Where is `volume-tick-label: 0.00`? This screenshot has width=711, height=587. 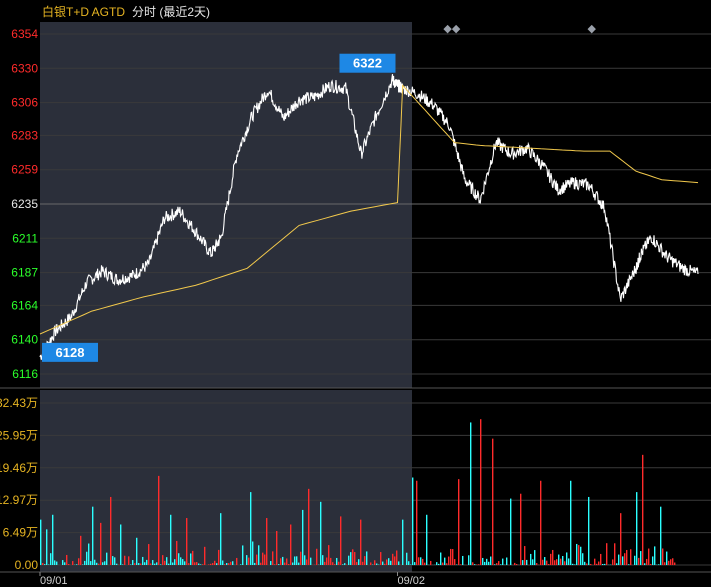
volume-tick-label: 0.00 is located at coordinates (27, 565).